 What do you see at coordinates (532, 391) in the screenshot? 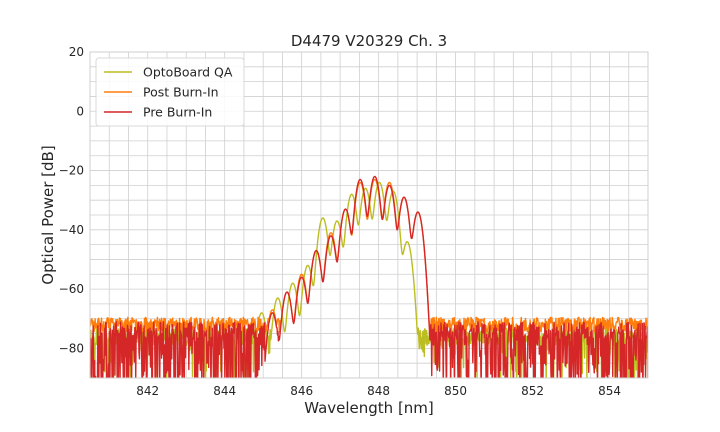
I see `x-tick-label: 852` at bounding box center [532, 391].